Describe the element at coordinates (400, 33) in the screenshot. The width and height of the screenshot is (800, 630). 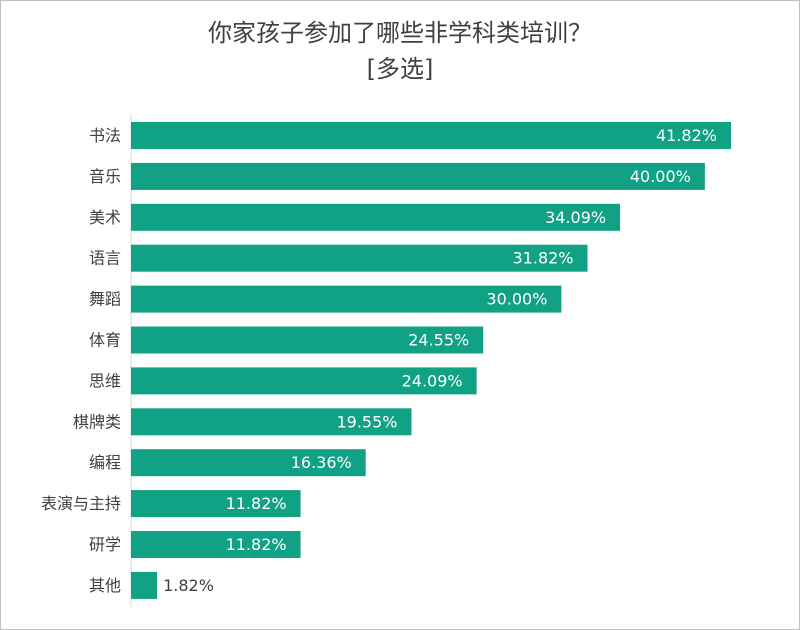
I see `chart-title: 你家孩子参加了哪些非学科类培训？` at that location.